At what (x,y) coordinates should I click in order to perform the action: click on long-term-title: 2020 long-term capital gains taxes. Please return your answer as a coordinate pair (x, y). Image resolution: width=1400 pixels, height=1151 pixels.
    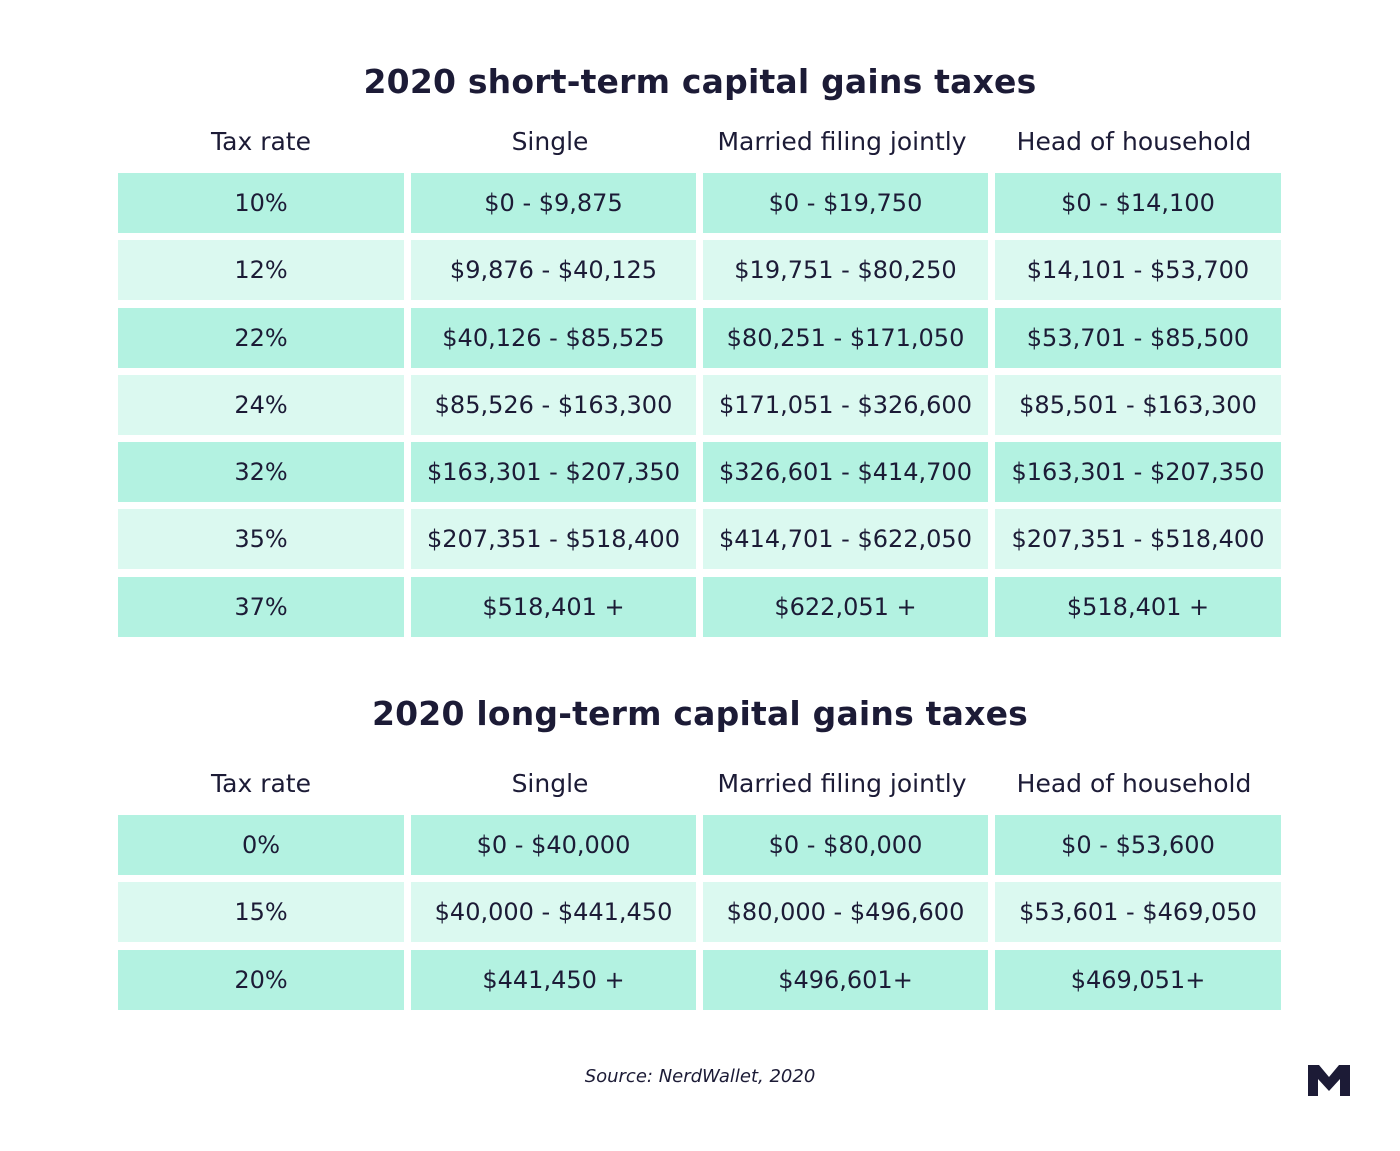
    Looking at the image, I should click on (700, 713).